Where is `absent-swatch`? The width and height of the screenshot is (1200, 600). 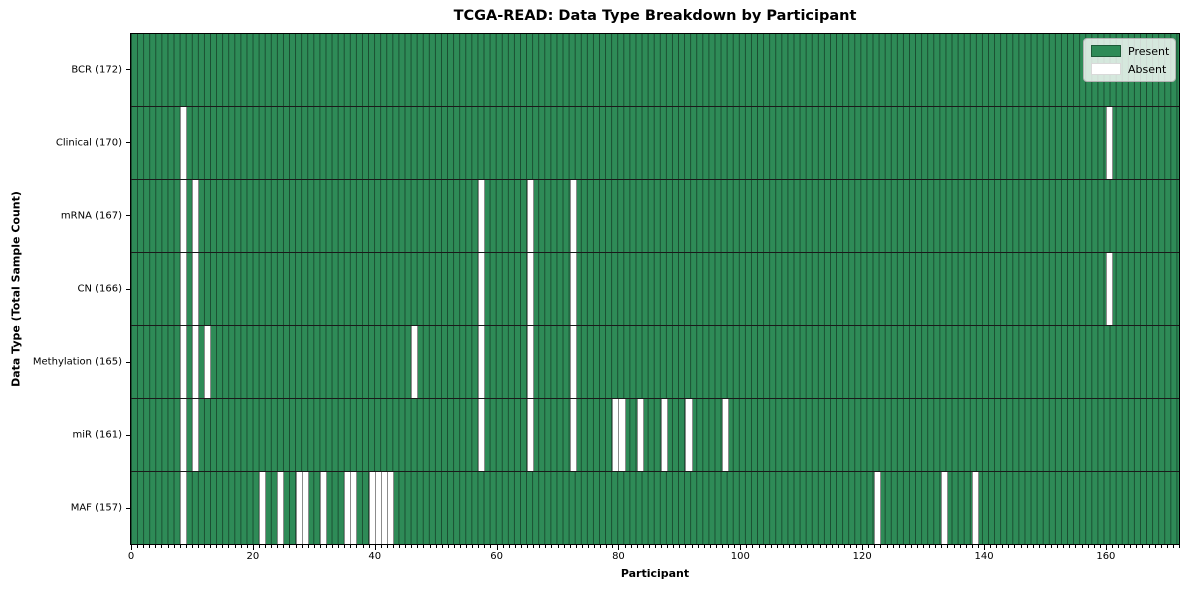 absent-swatch is located at coordinates (1106, 69).